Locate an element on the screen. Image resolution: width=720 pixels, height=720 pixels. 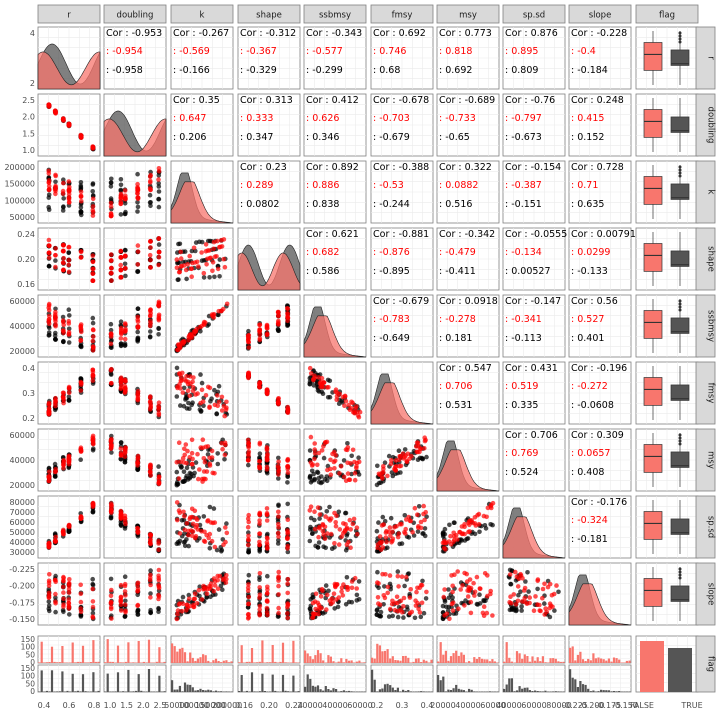
panel-k-sp.sd-gridlines is located at coordinates (534, 192).